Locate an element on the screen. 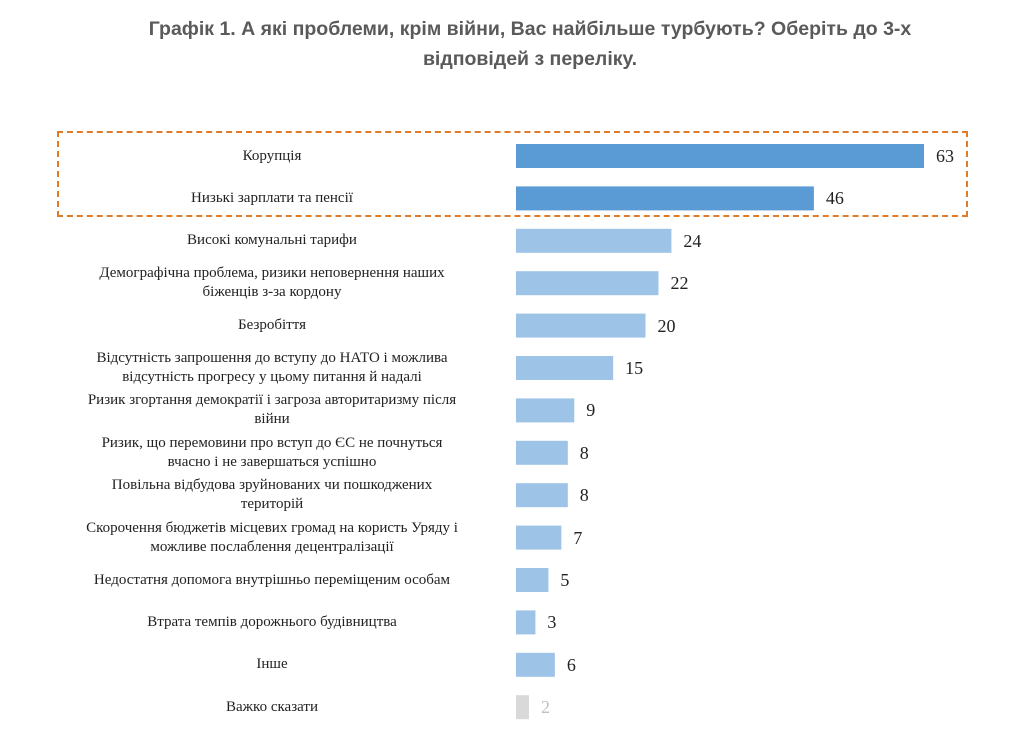 The width and height of the screenshot is (1021, 738). value-label-3: 22 is located at coordinates (679, 283).